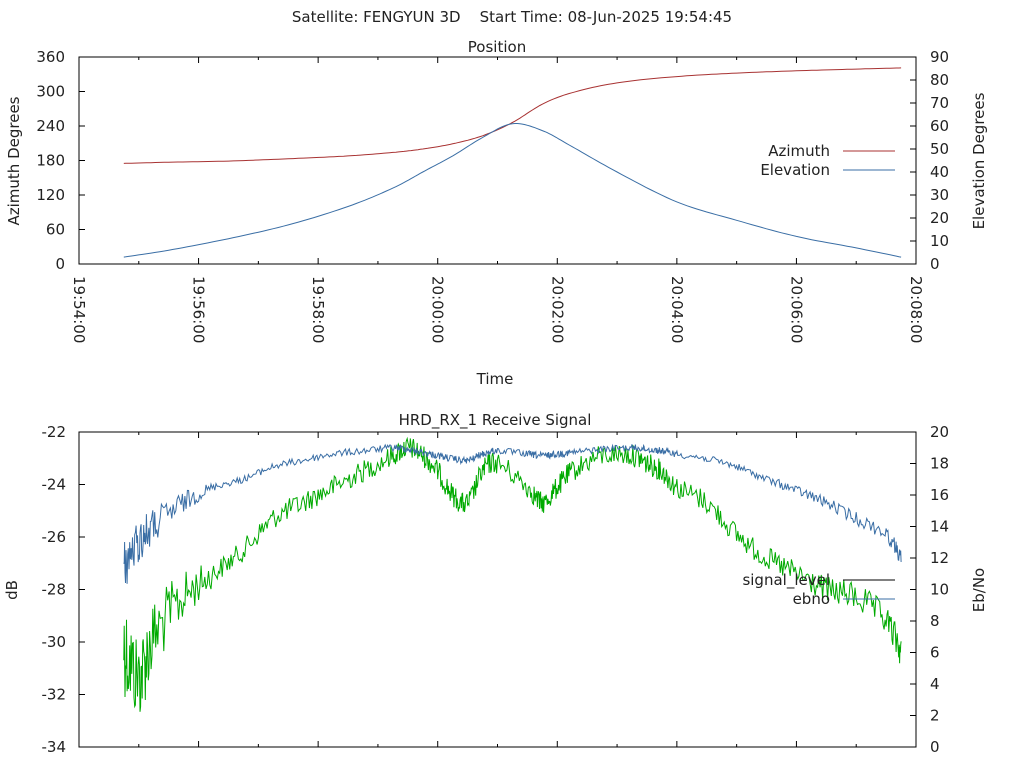 The width and height of the screenshot is (1024, 768). I want to click on signal-y-tick: -28, so click(63, 590).